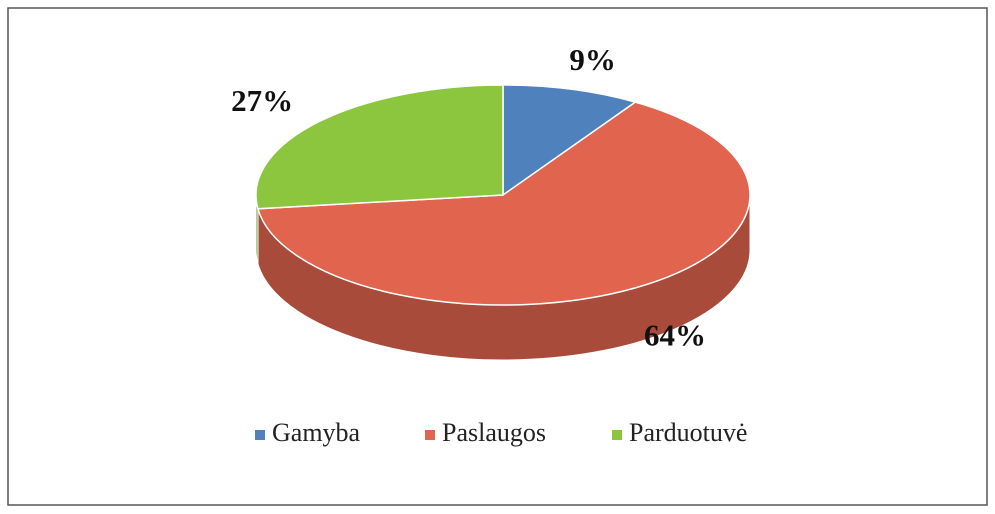 The width and height of the screenshot is (995, 514). What do you see at coordinates (688, 432) in the screenshot?
I see `legend-label: Parduotuvė` at bounding box center [688, 432].